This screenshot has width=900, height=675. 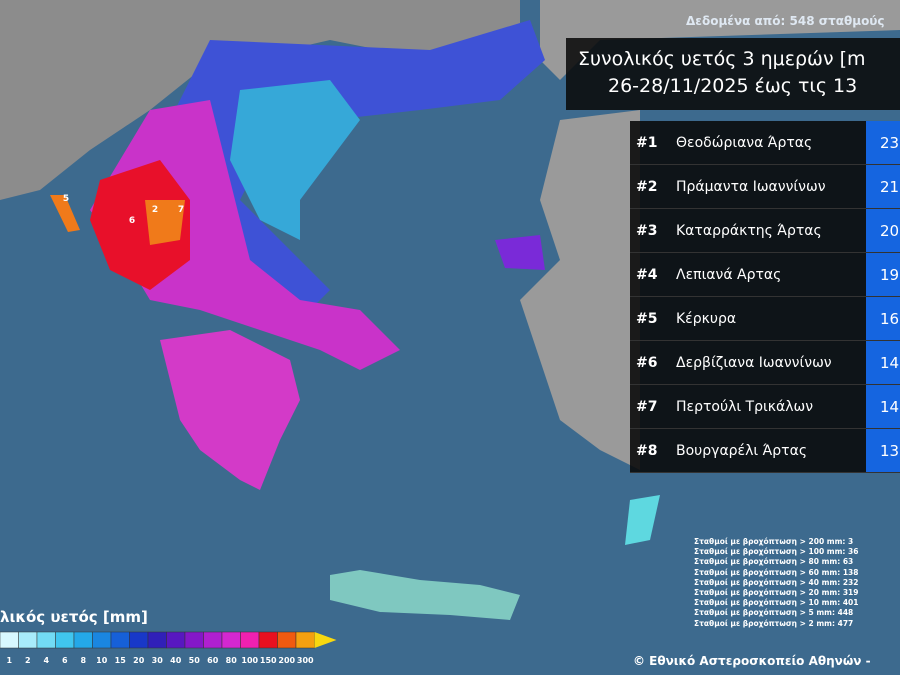 What do you see at coordinates (286, 660) in the screenshot?
I see `colorbar-label: 200` at bounding box center [286, 660].